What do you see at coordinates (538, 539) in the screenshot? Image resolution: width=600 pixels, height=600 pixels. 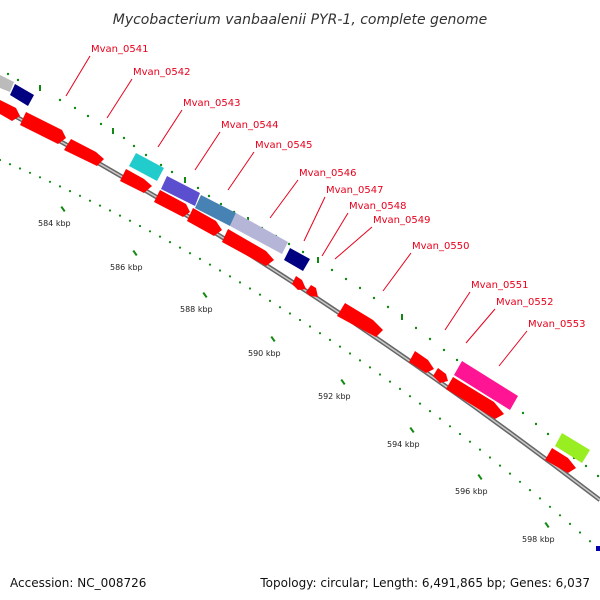 I see `coordinate-tick-label: 598 kbp` at bounding box center [538, 539].